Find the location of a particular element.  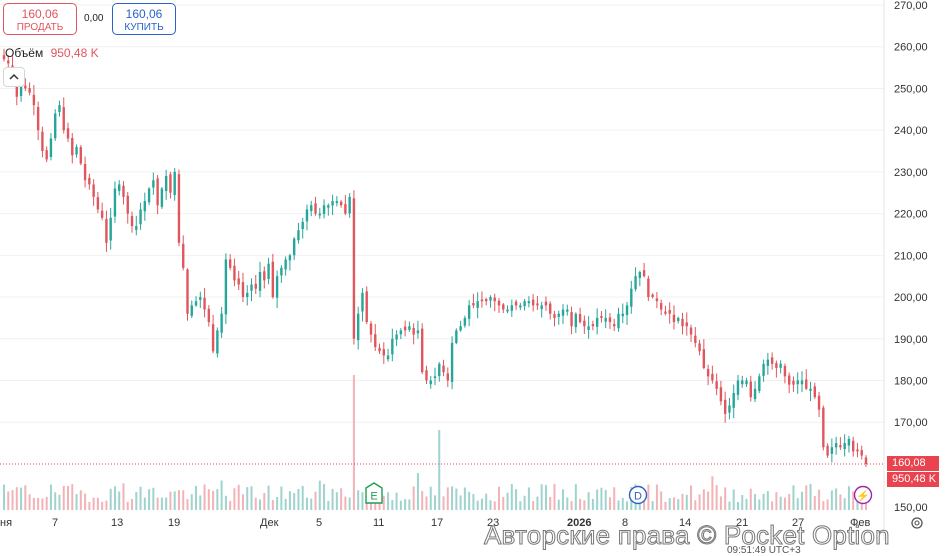

gear-icon is located at coordinates (917, 523).